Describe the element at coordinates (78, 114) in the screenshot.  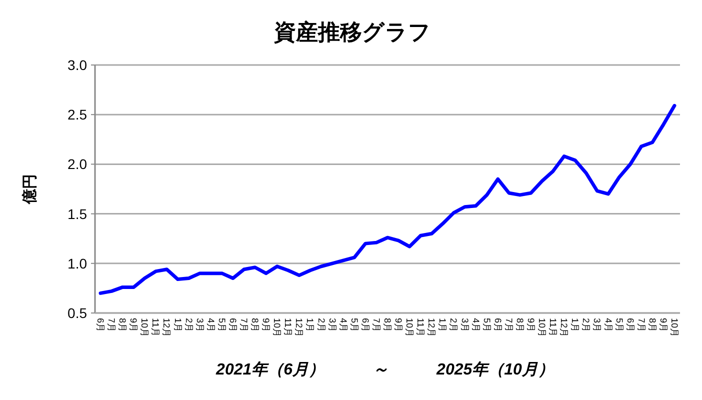
I see `y-tick-label: 2.5` at that location.